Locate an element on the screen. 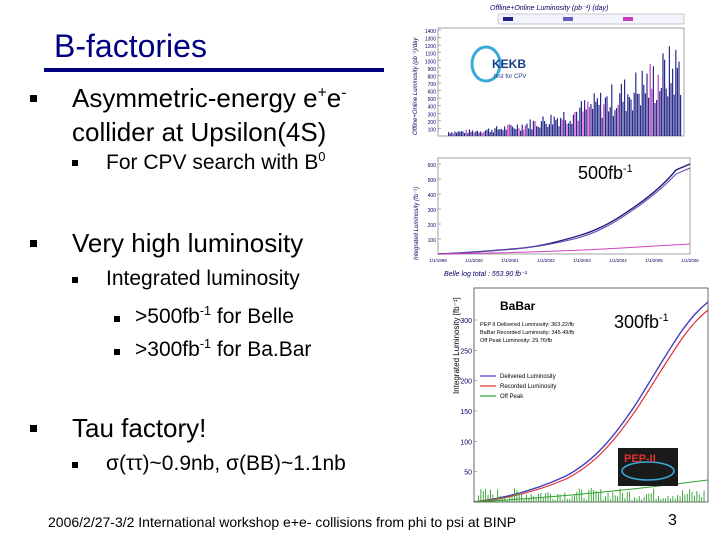 The image size is (720, 540). babar-info-line: Off Peak Luminosity: 29.76/fb is located at coordinates (516, 341).